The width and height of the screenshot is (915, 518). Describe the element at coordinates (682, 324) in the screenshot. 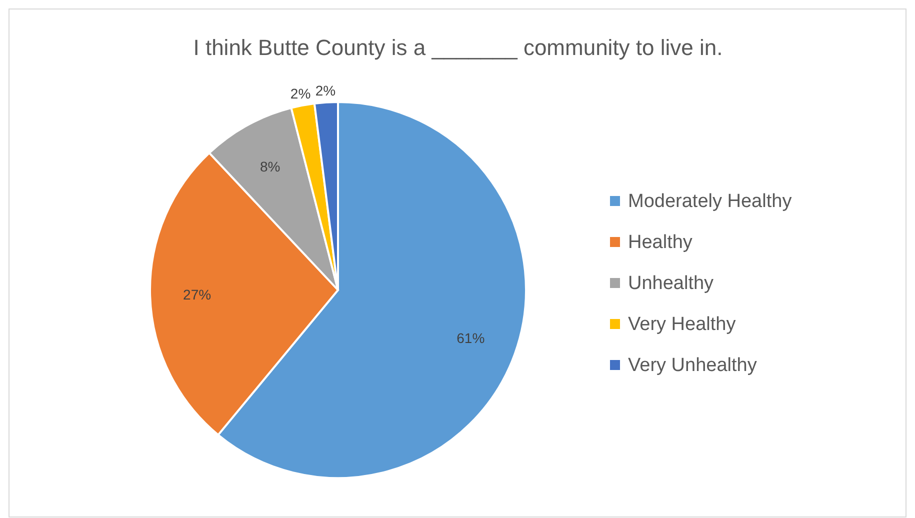

I see `legend-label: Very Healthy` at that location.